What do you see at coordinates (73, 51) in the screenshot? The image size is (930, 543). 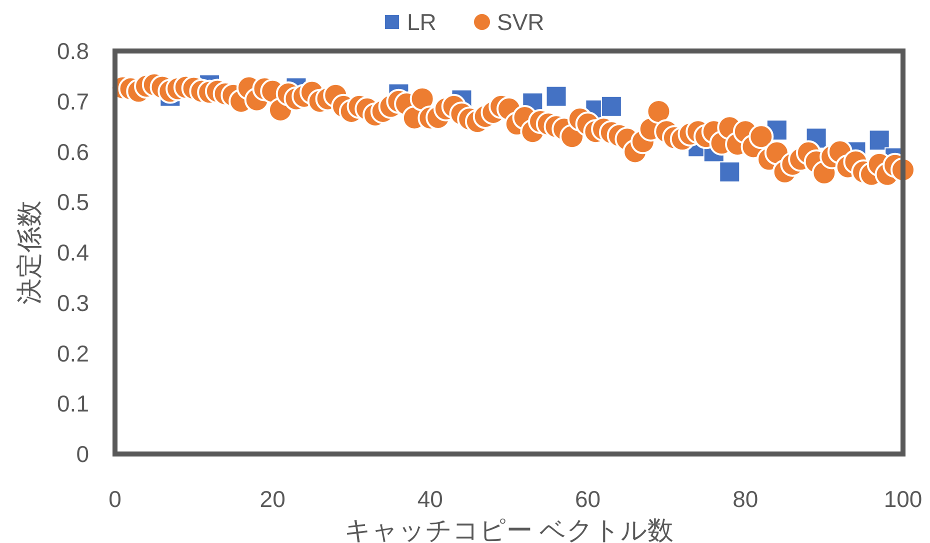 I see `y-tick-label: 0.8` at bounding box center [73, 51].